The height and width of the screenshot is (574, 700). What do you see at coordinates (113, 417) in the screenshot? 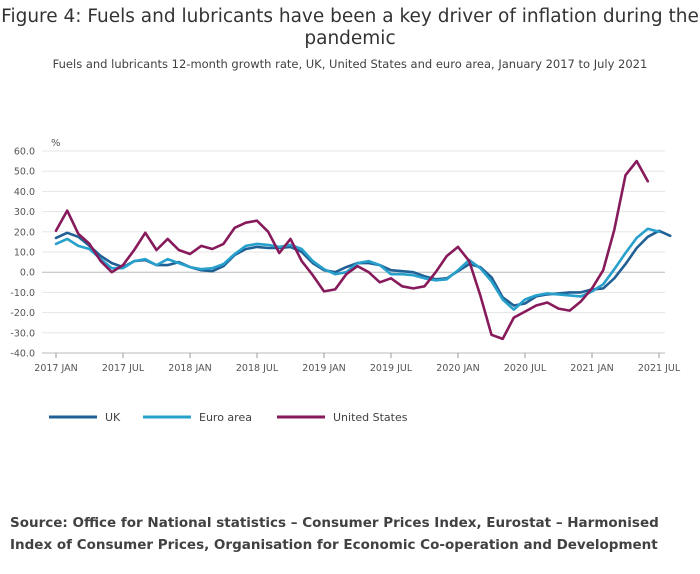
I see `legend-label-uk: UK` at bounding box center [113, 417].